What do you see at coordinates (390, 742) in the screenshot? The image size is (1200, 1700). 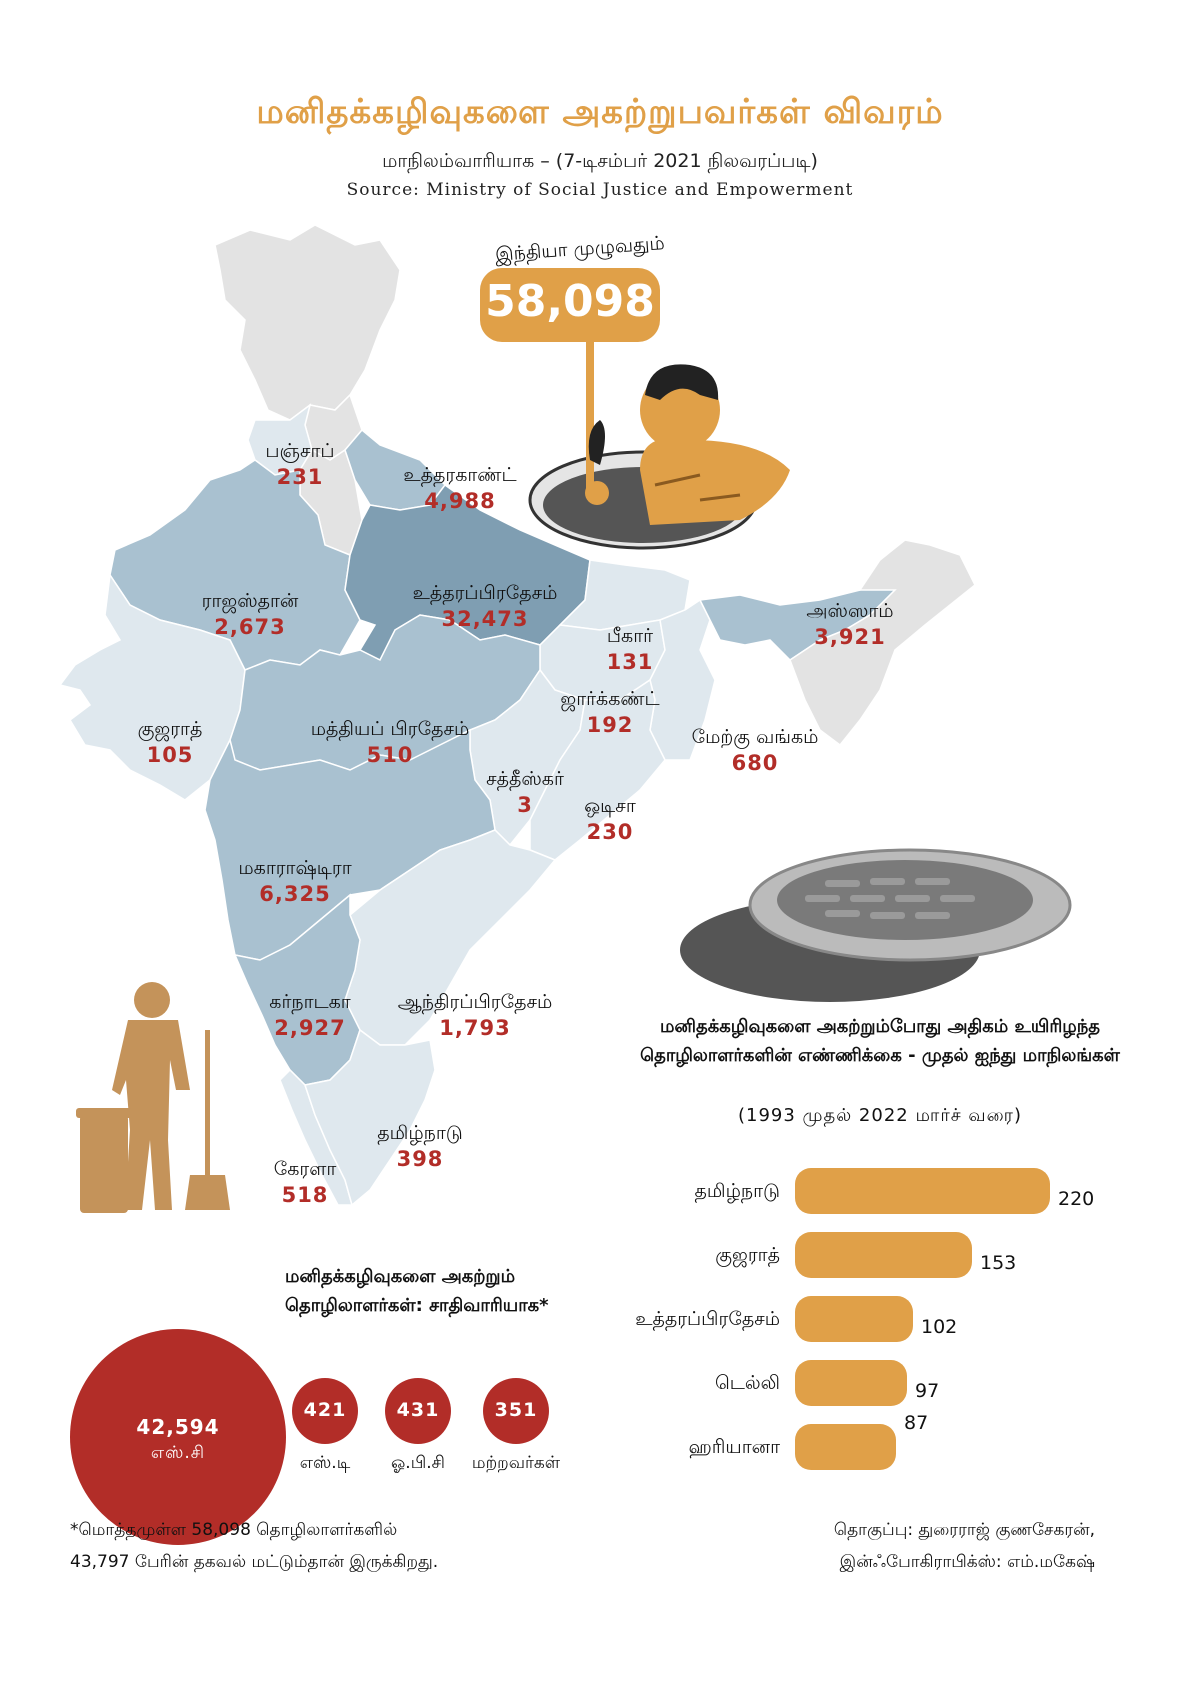 I see `map-label-madhya-pradesh: மத்தியப் பிரதேசம் 510` at bounding box center [390, 742].